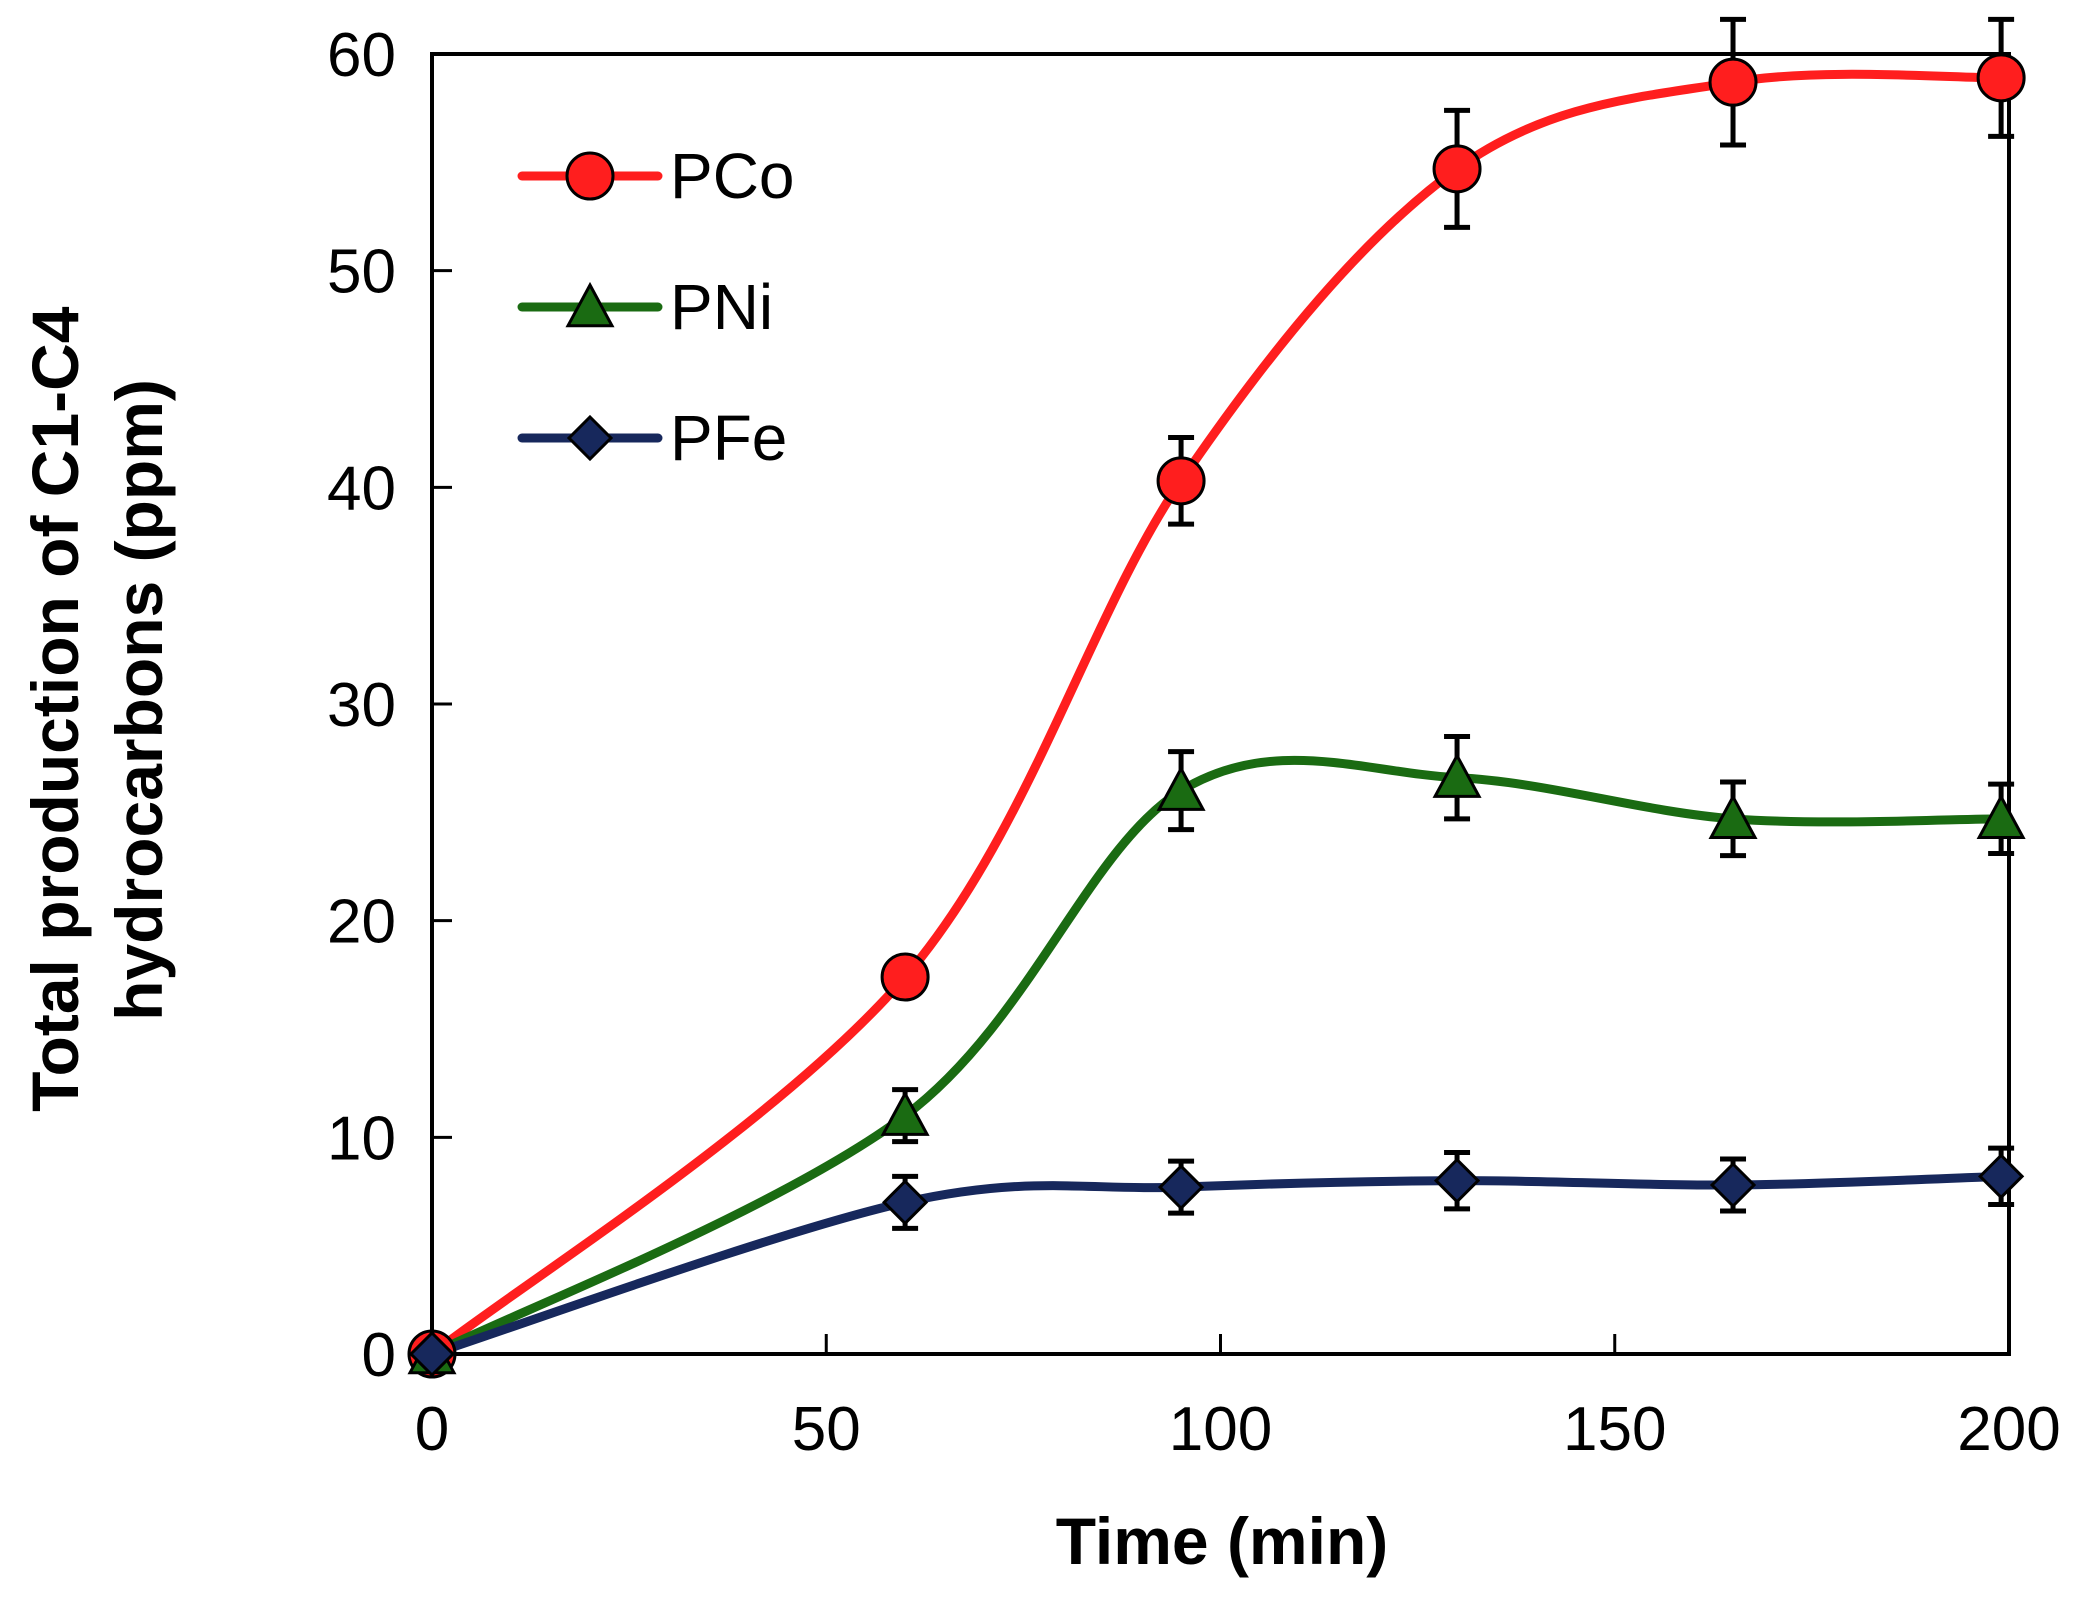  Describe the element at coordinates (55, 709) in the screenshot. I see `y-axis-title-line-1: Total production of C1-C4` at that location.